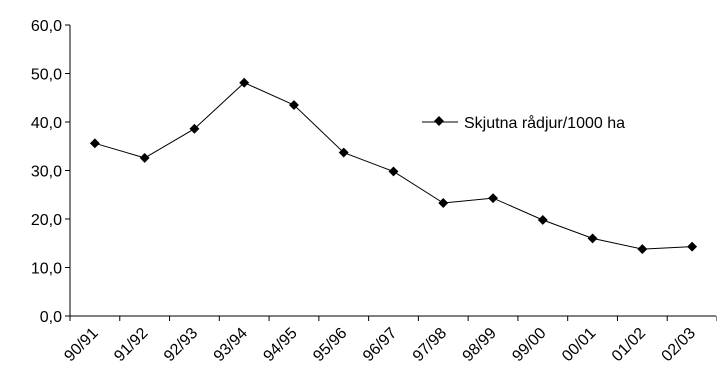  Describe the element at coordinates (579, 345) in the screenshot. I see `x-tick-label: 00/01` at that location.